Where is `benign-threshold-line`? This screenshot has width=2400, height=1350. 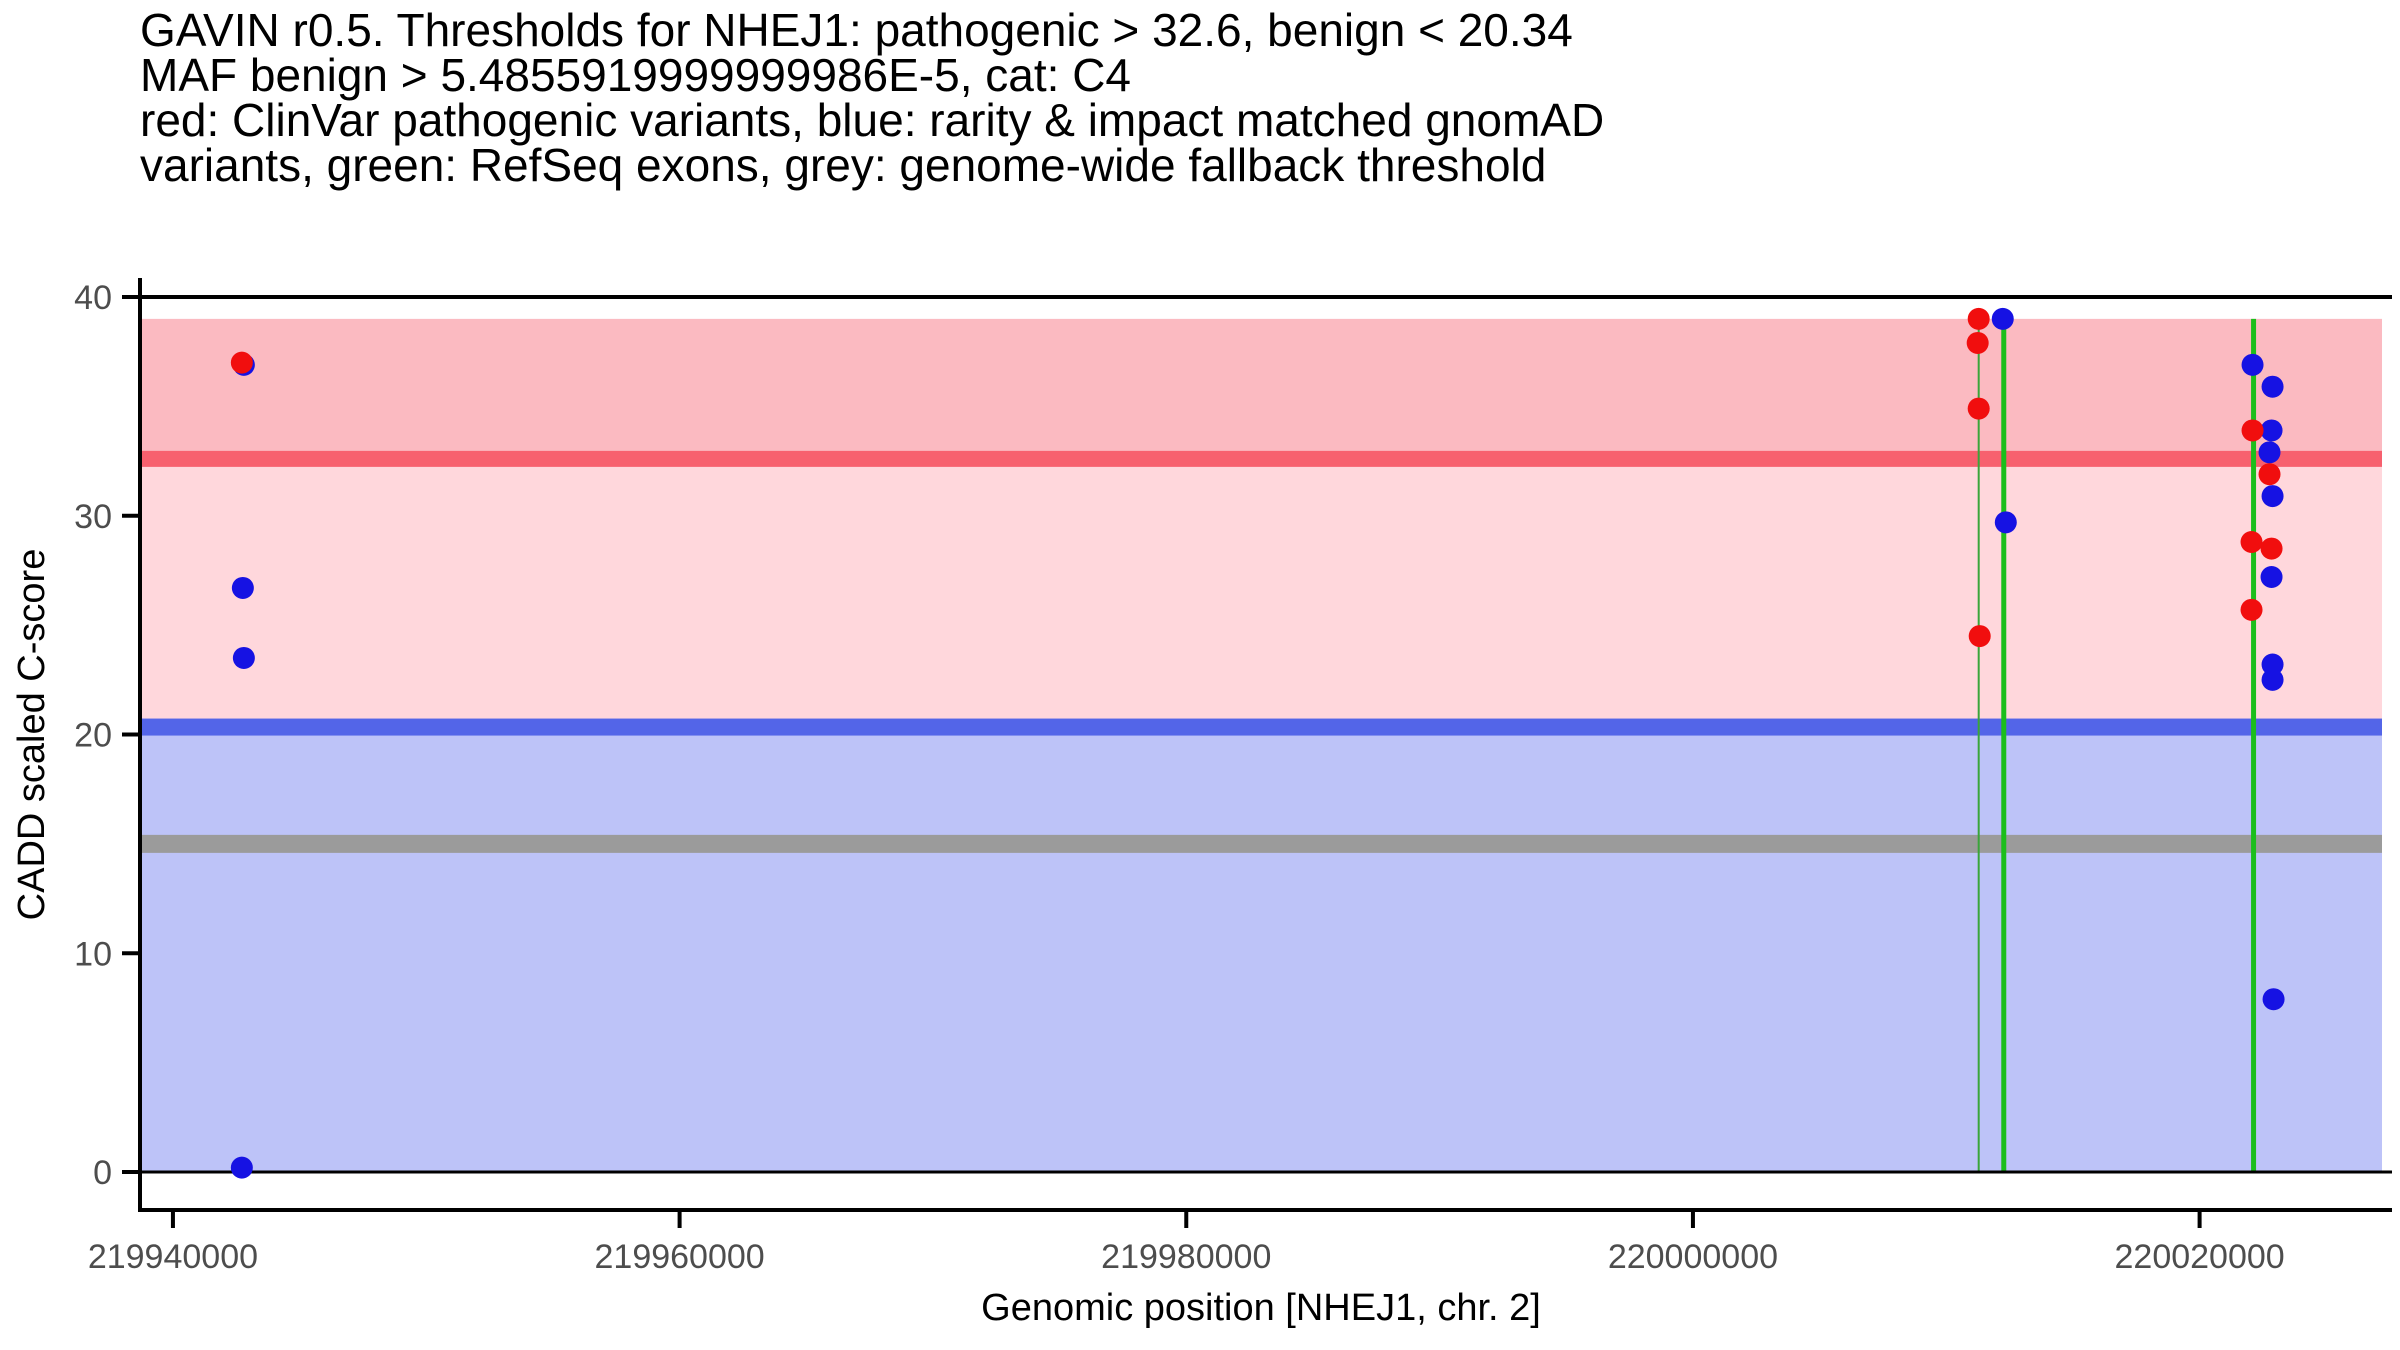
benign-threshold-line is located at coordinates (1261, 727).